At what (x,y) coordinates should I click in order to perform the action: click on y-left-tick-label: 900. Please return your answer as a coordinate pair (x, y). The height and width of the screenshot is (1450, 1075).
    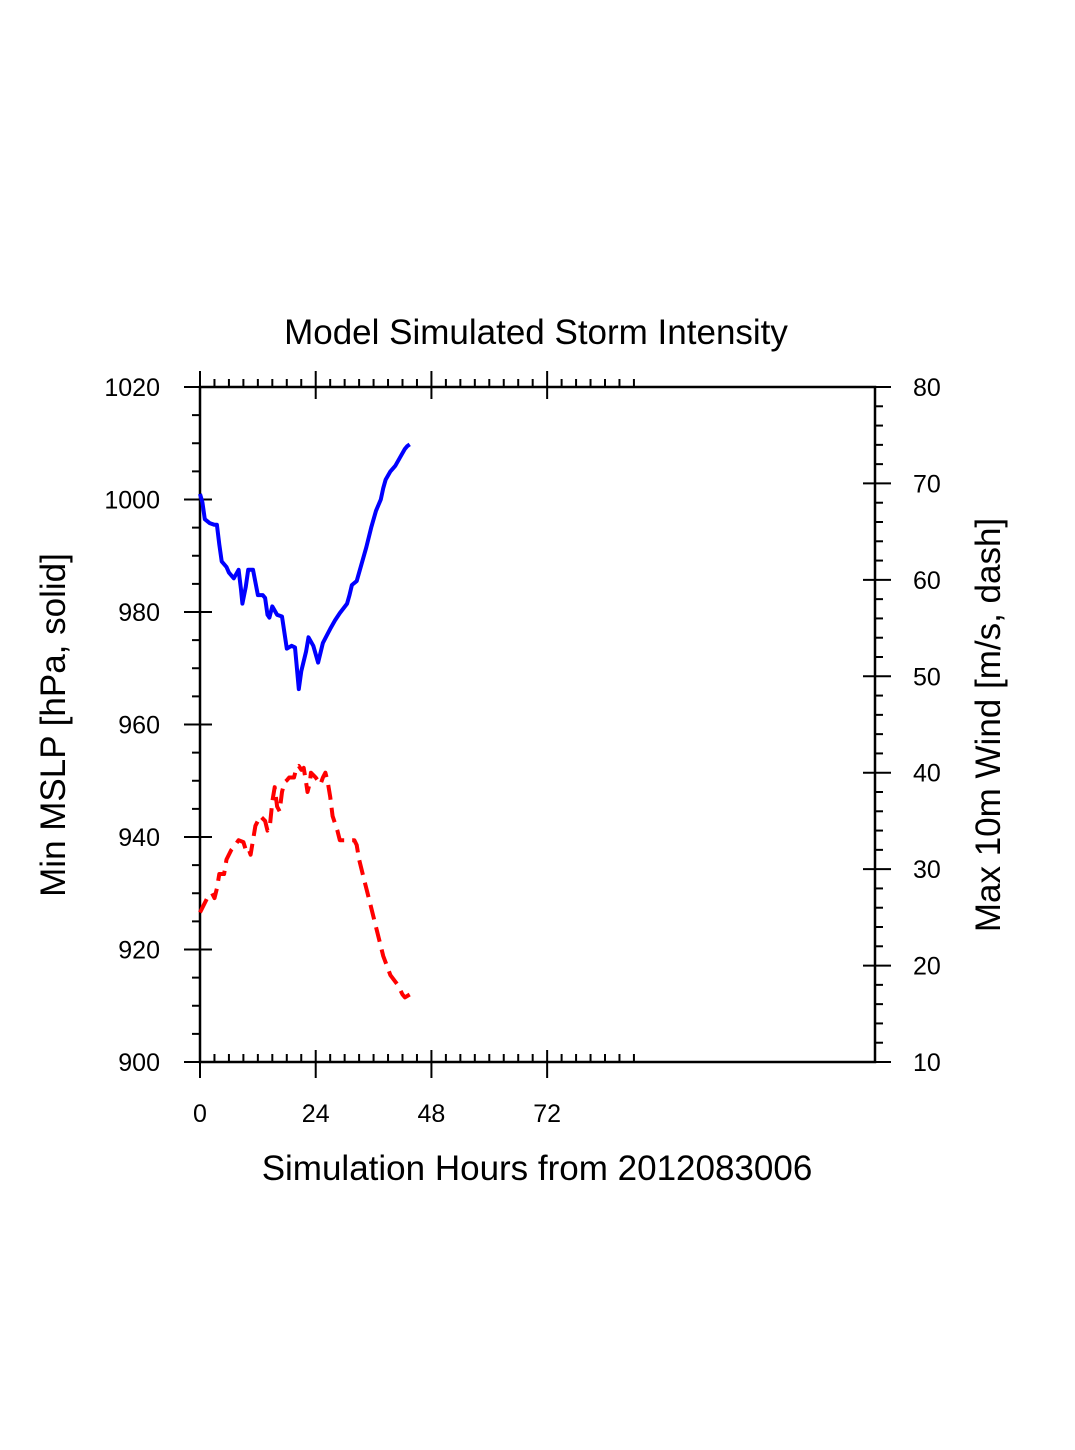
    Looking at the image, I should click on (139, 1063).